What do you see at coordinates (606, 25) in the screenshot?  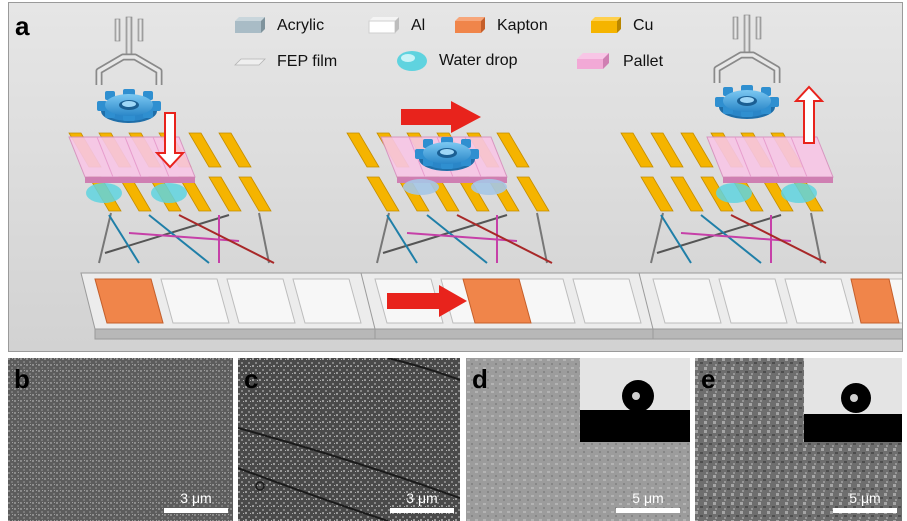 I see `cu-swatch-icon` at bounding box center [606, 25].